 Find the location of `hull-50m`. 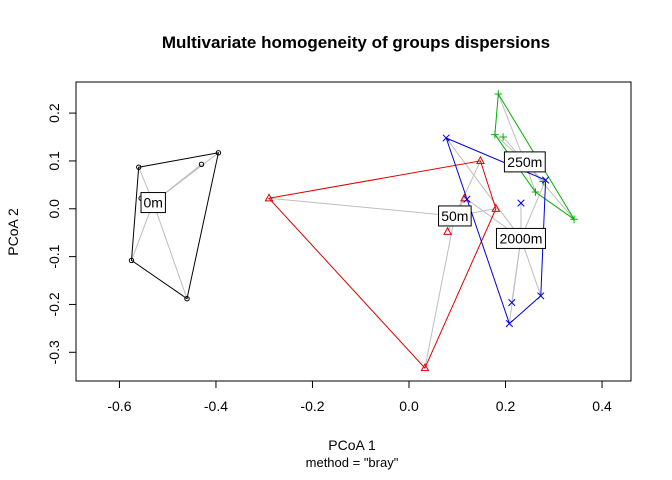

hull-50m is located at coordinates (382, 264).